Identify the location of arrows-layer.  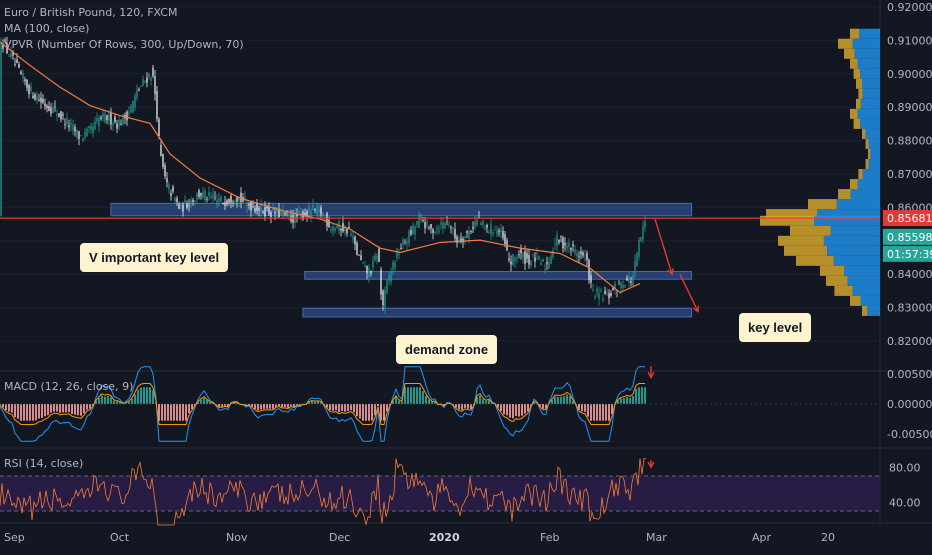
(673, 343).